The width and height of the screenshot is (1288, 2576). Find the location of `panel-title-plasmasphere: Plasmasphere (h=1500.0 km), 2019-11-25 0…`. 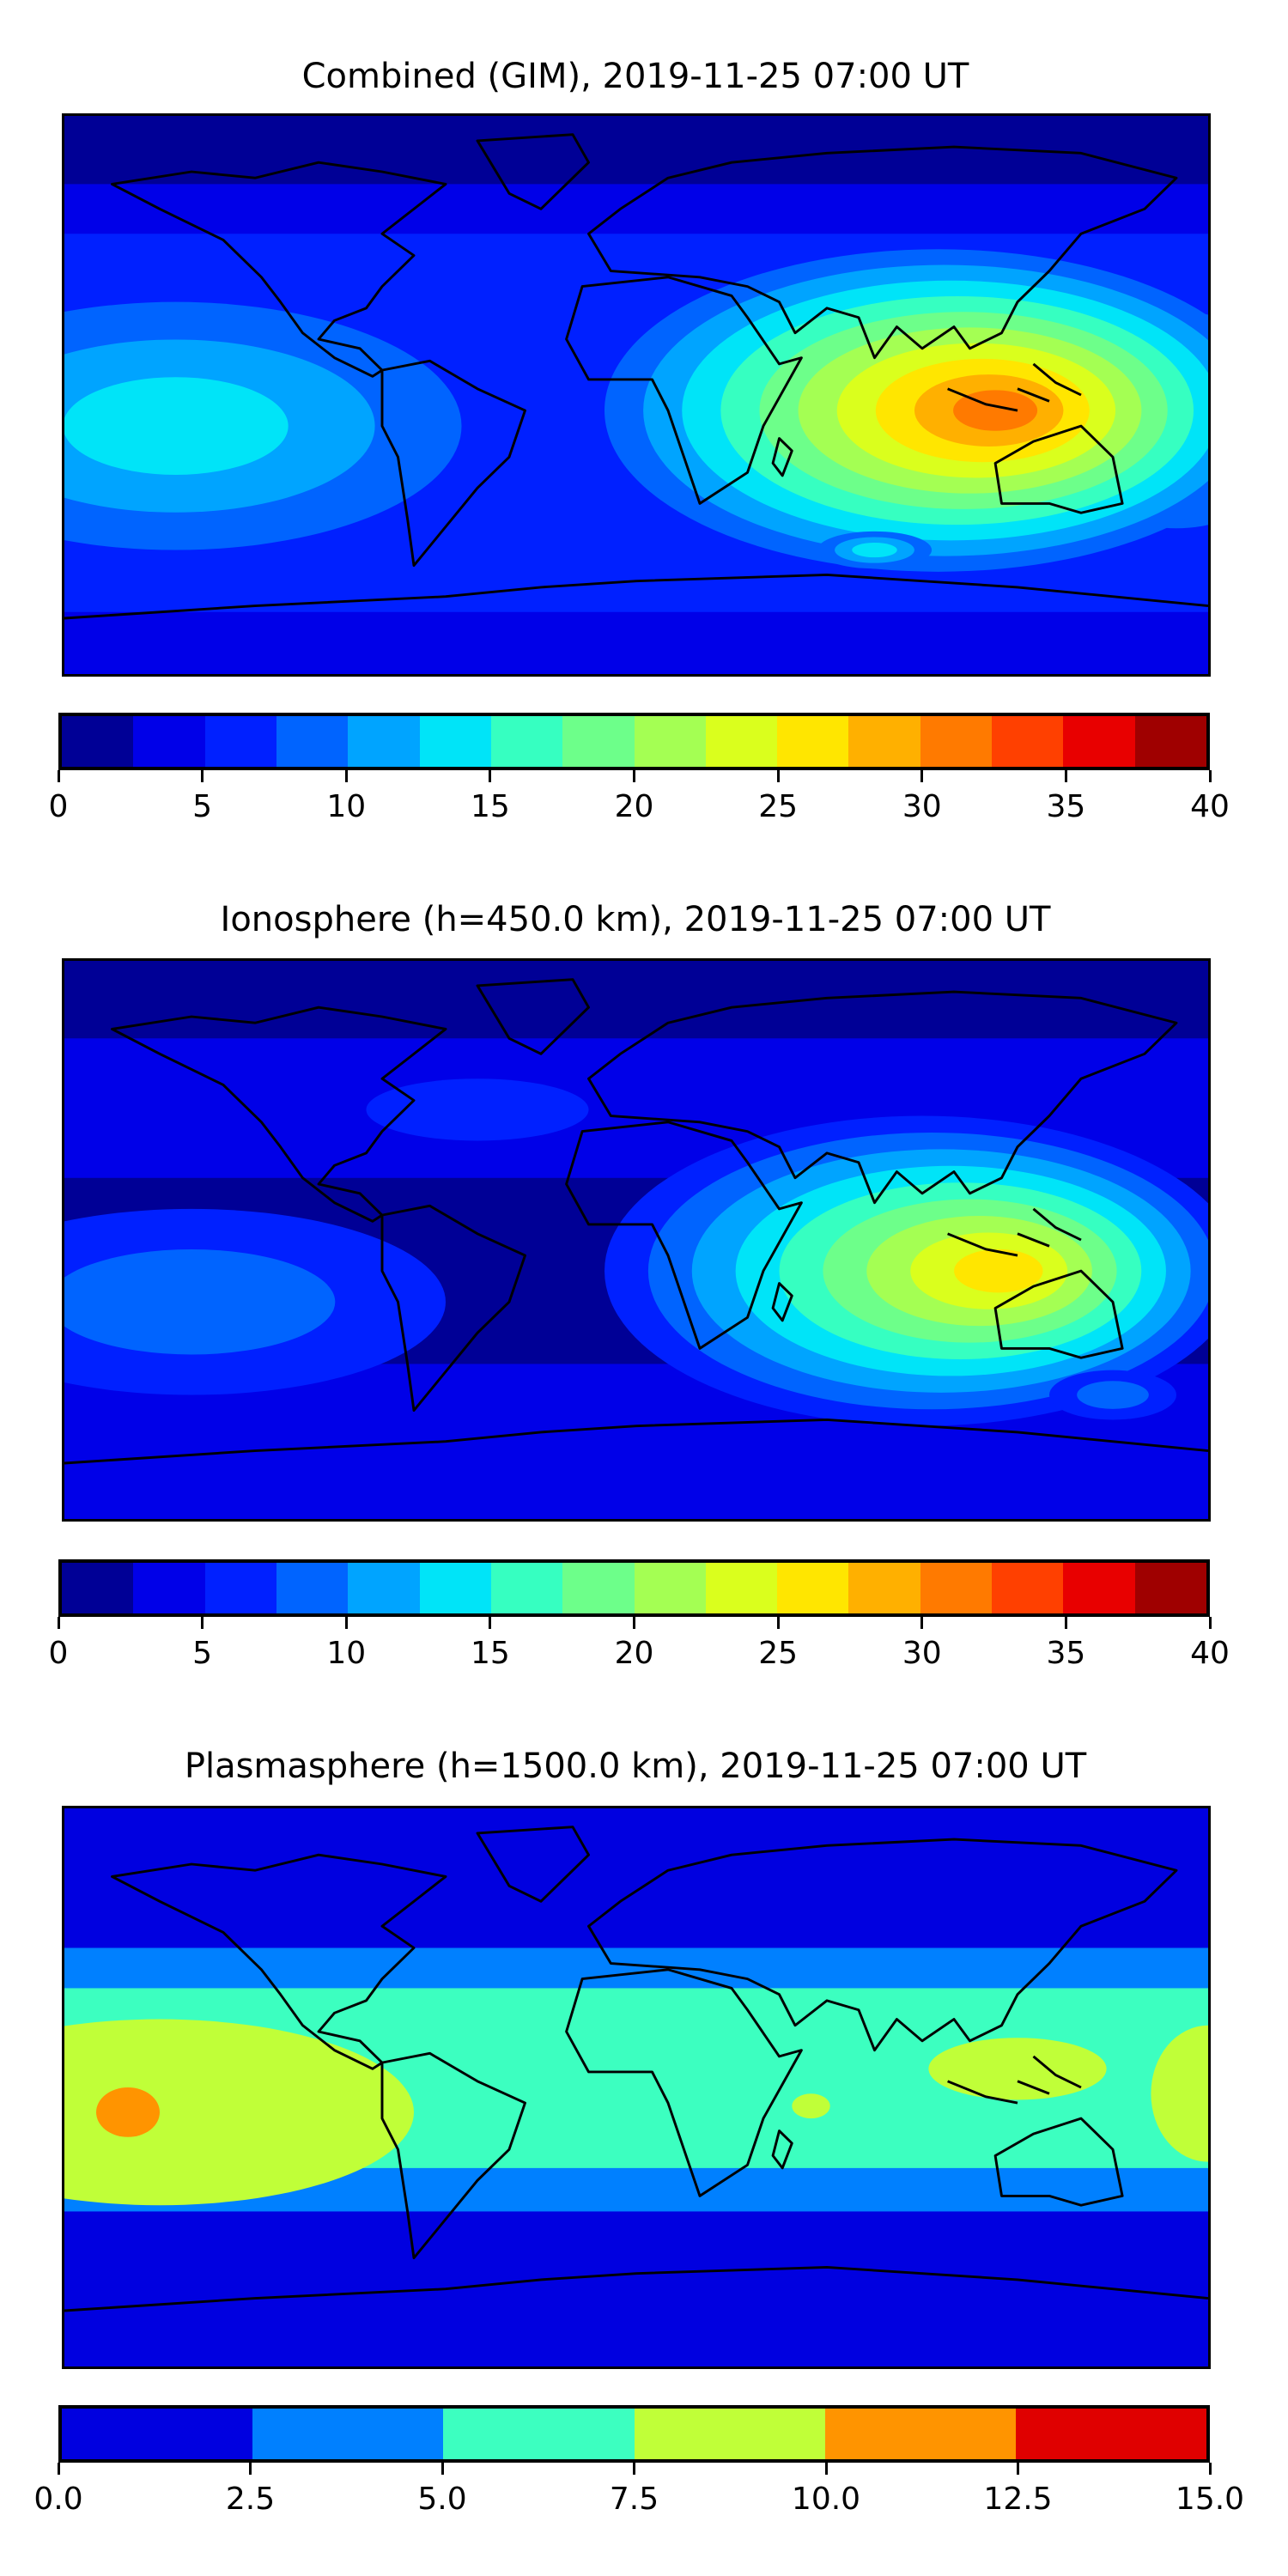

panel-title-plasmasphere: Plasmasphere (h=1500.0 km), 2019-11-25 0… is located at coordinates (636, 1767).